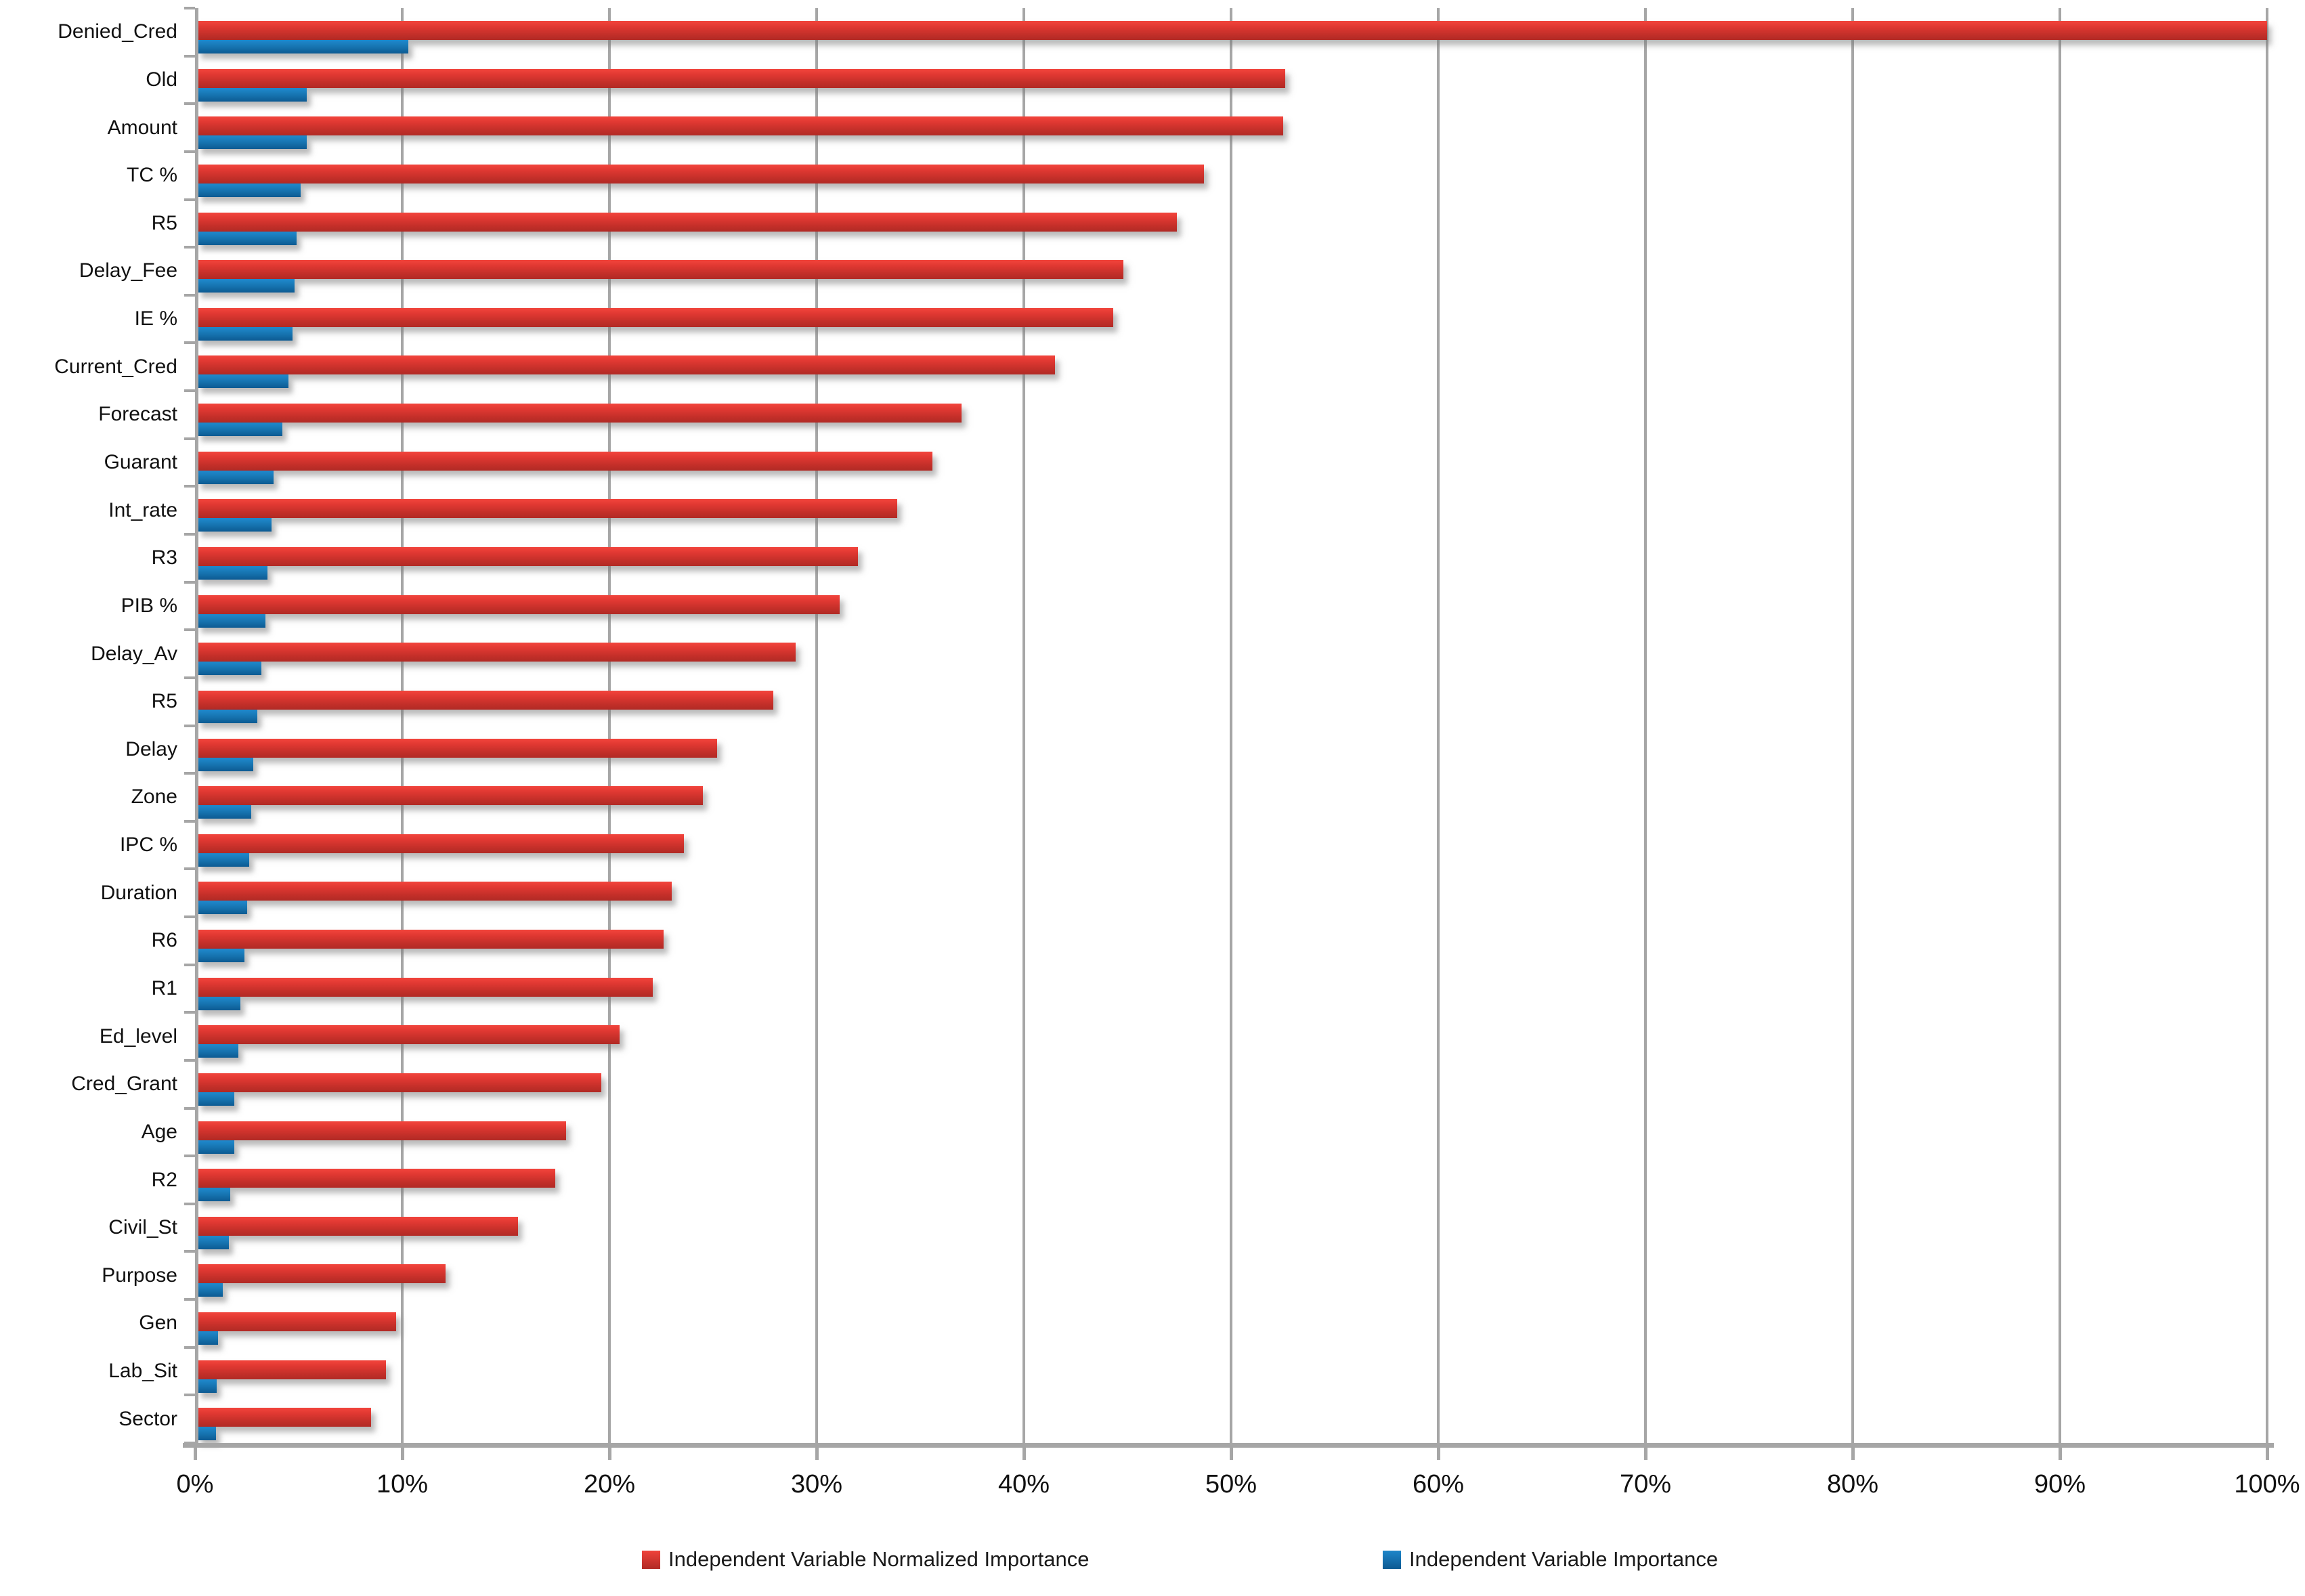 The image size is (2305, 1596). What do you see at coordinates (142, 128) in the screenshot?
I see `category-label: Amount` at bounding box center [142, 128].